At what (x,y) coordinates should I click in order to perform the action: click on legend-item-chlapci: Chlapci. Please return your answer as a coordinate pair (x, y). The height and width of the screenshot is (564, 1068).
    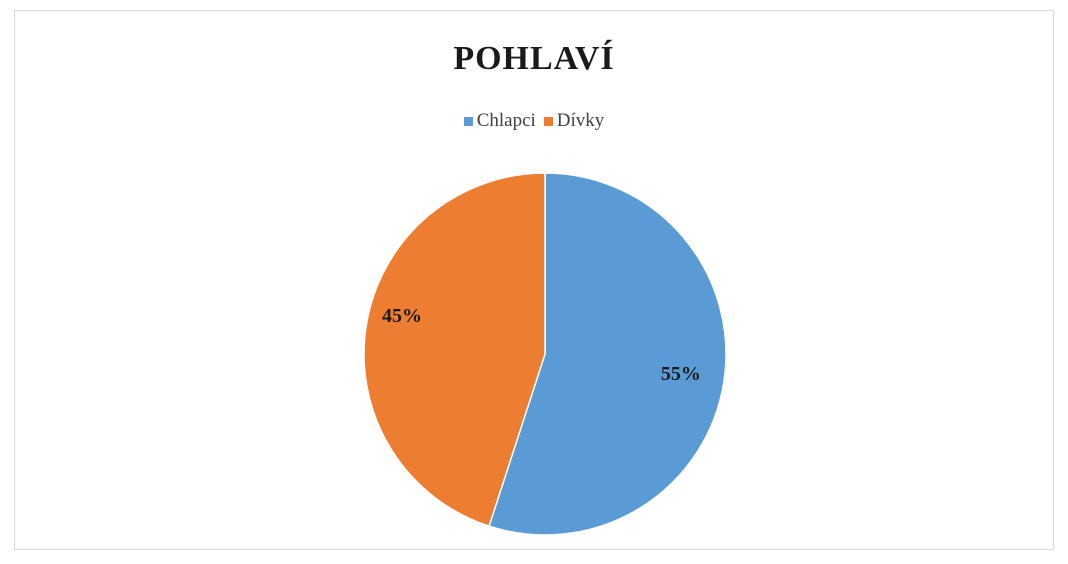
    Looking at the image, I should click on (499, 121).